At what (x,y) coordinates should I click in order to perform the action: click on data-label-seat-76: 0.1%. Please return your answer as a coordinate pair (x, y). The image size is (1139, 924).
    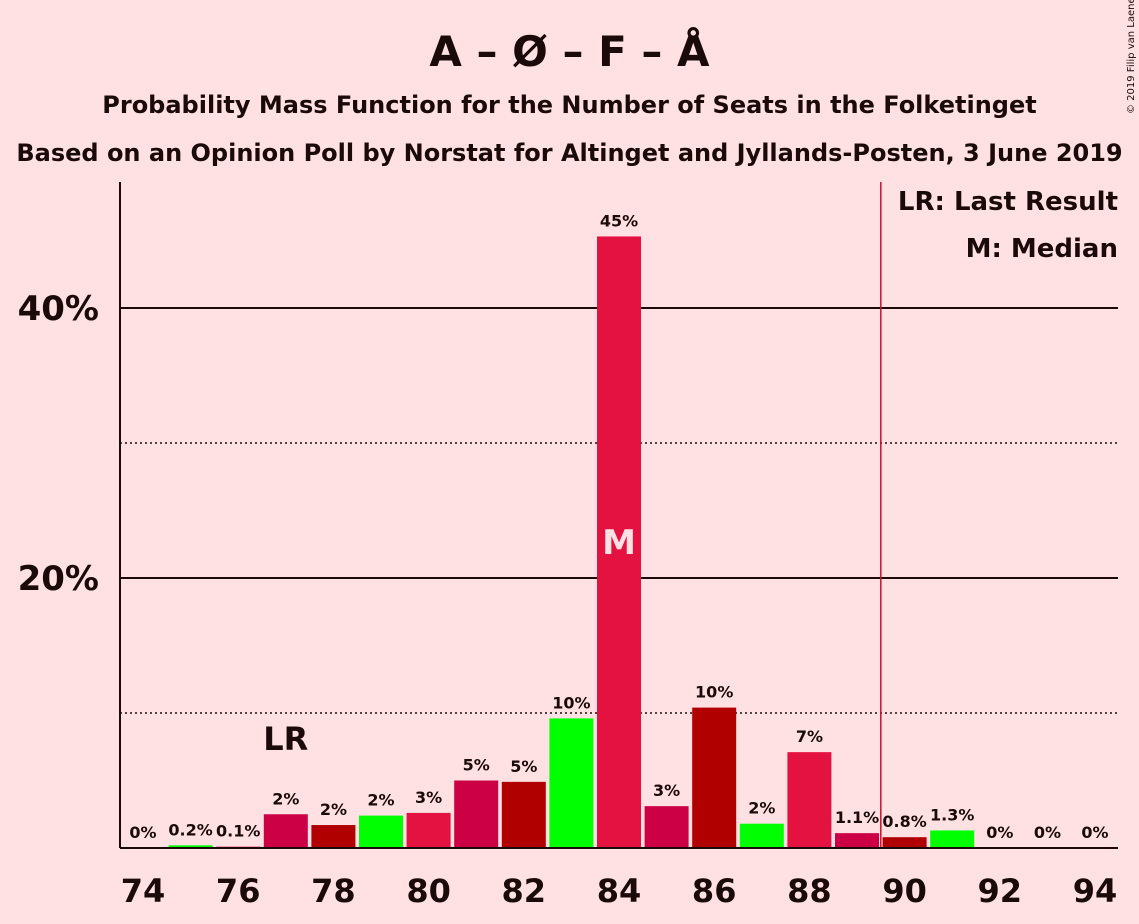
    Looking at the image, I should click on (238, 831).